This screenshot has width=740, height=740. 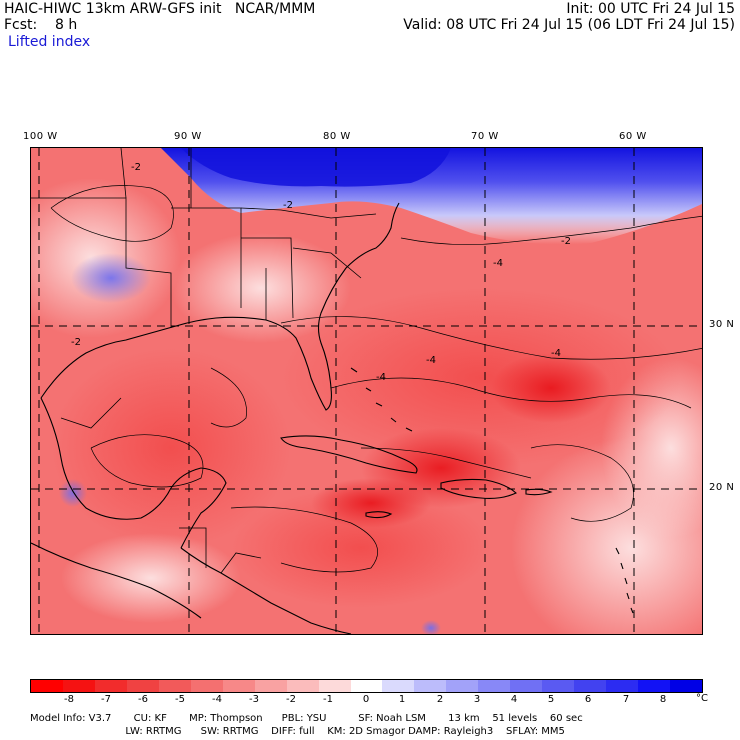 What do you see at coordinates (180, 699) in the screenshot?
I see `colorbar-tick: -5` at bounding box center [180, 699].